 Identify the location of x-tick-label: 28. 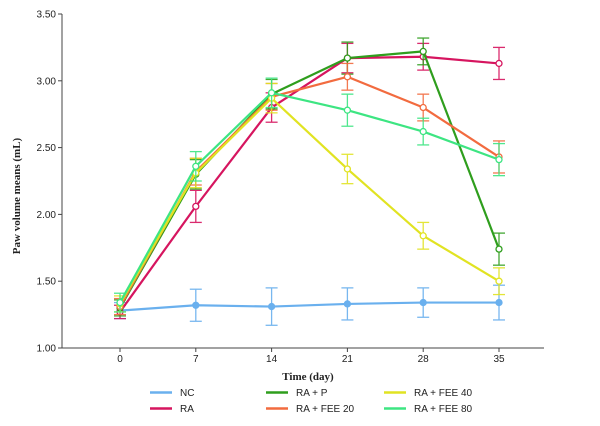
(424, 359).